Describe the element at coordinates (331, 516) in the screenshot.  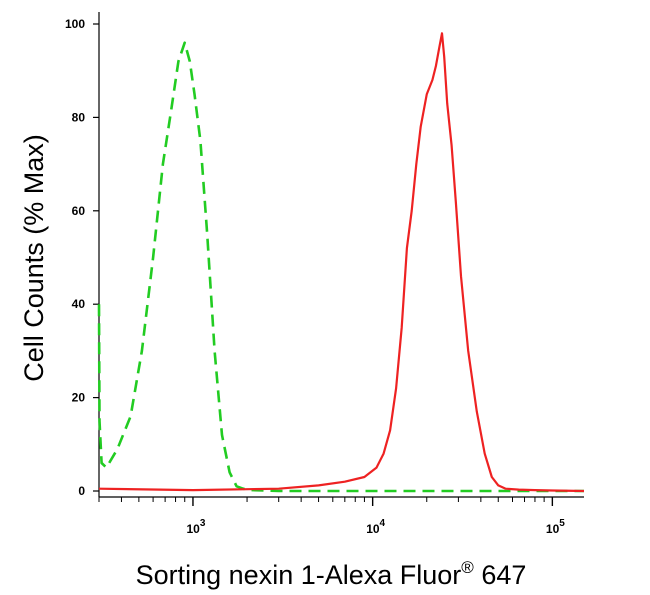
I see `x-axis-ticks: 10³ 10⁴ 10⁵` at that location.